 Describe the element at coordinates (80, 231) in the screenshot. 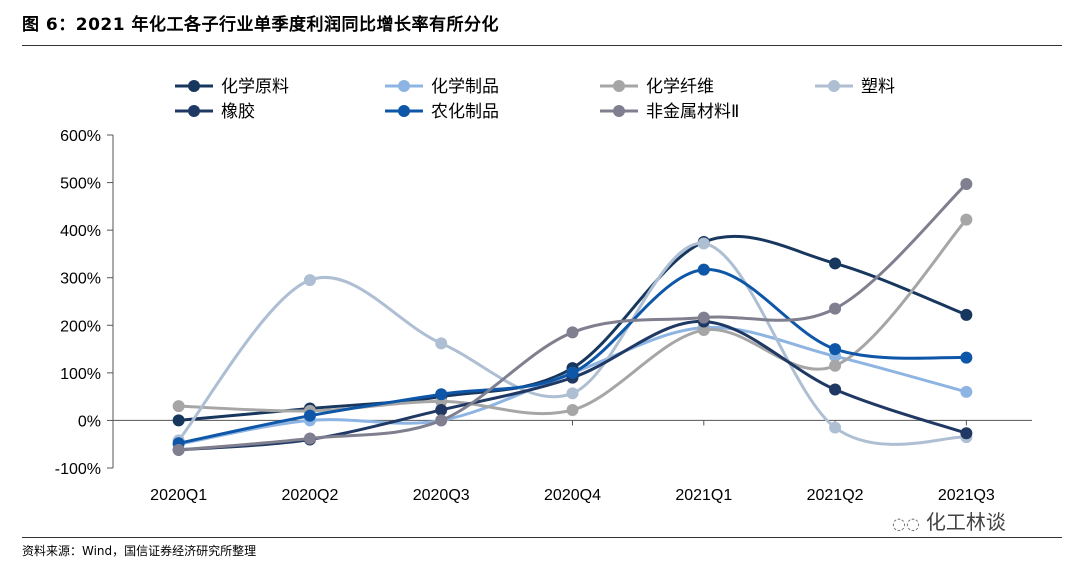

I see `y-tick-label: 400%` at that location.